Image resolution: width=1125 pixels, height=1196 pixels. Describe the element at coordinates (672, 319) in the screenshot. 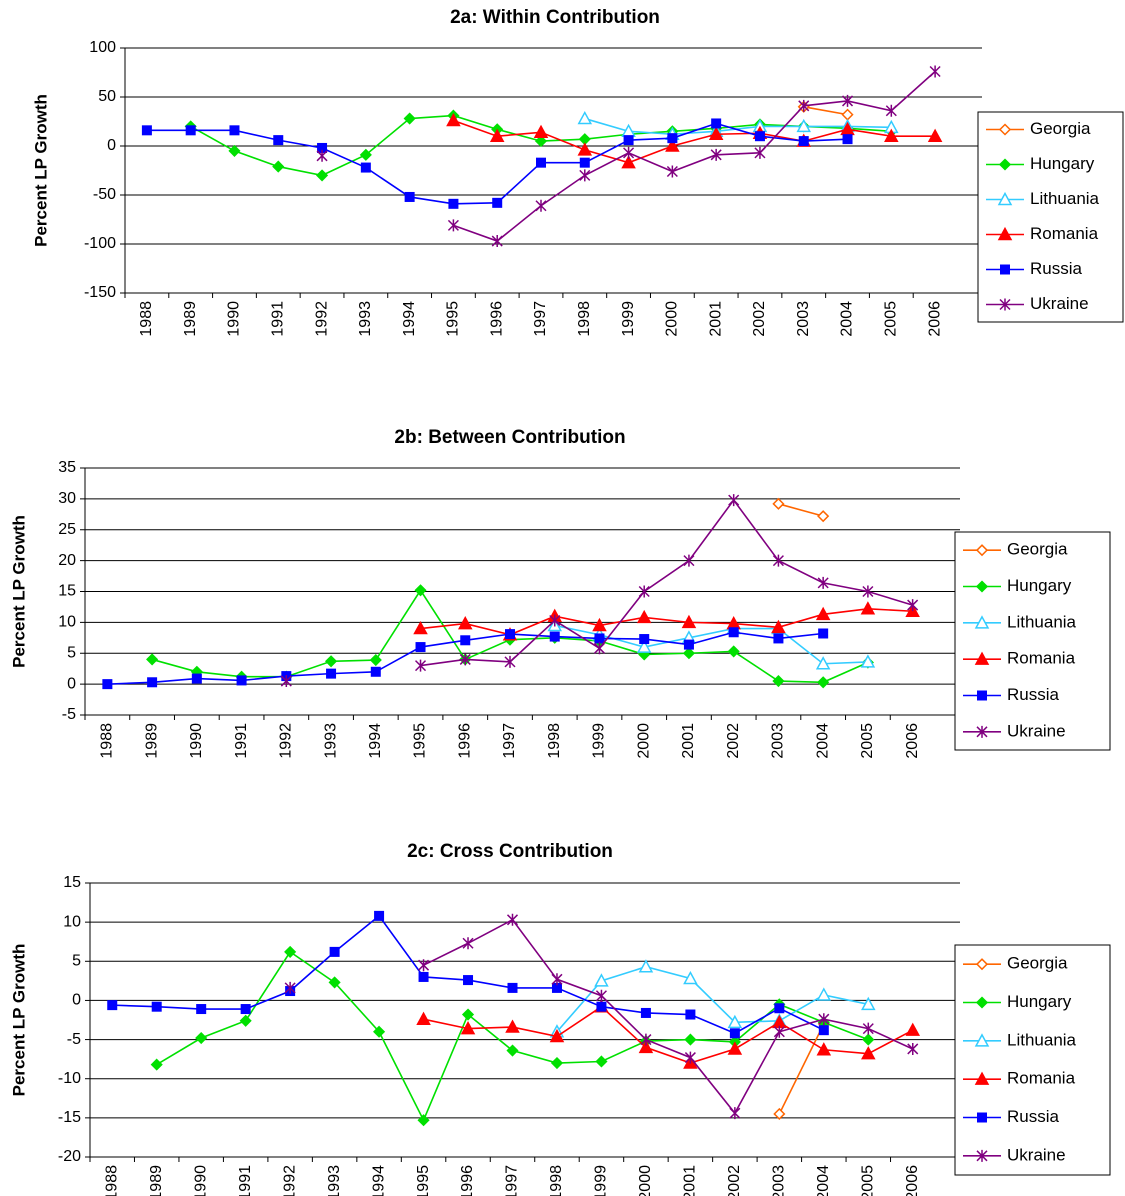

I see `x-tick-label: 2000` at that location.